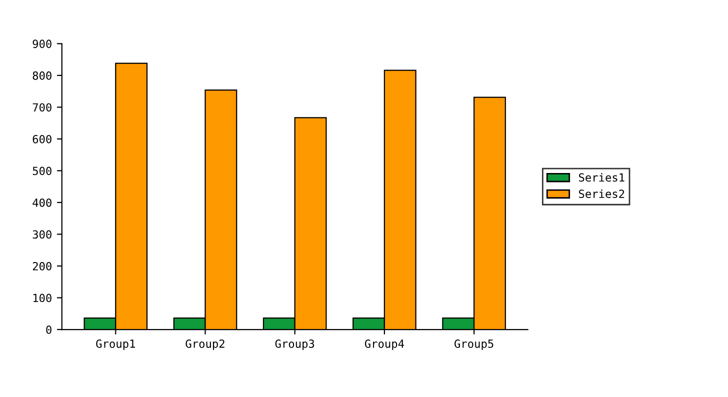 Image resolution: width=728 pixels, height=397 pixels. Describe the element at coordinates (49, 330) in the screenshot. I see `y-tick-label: 0` at that location.